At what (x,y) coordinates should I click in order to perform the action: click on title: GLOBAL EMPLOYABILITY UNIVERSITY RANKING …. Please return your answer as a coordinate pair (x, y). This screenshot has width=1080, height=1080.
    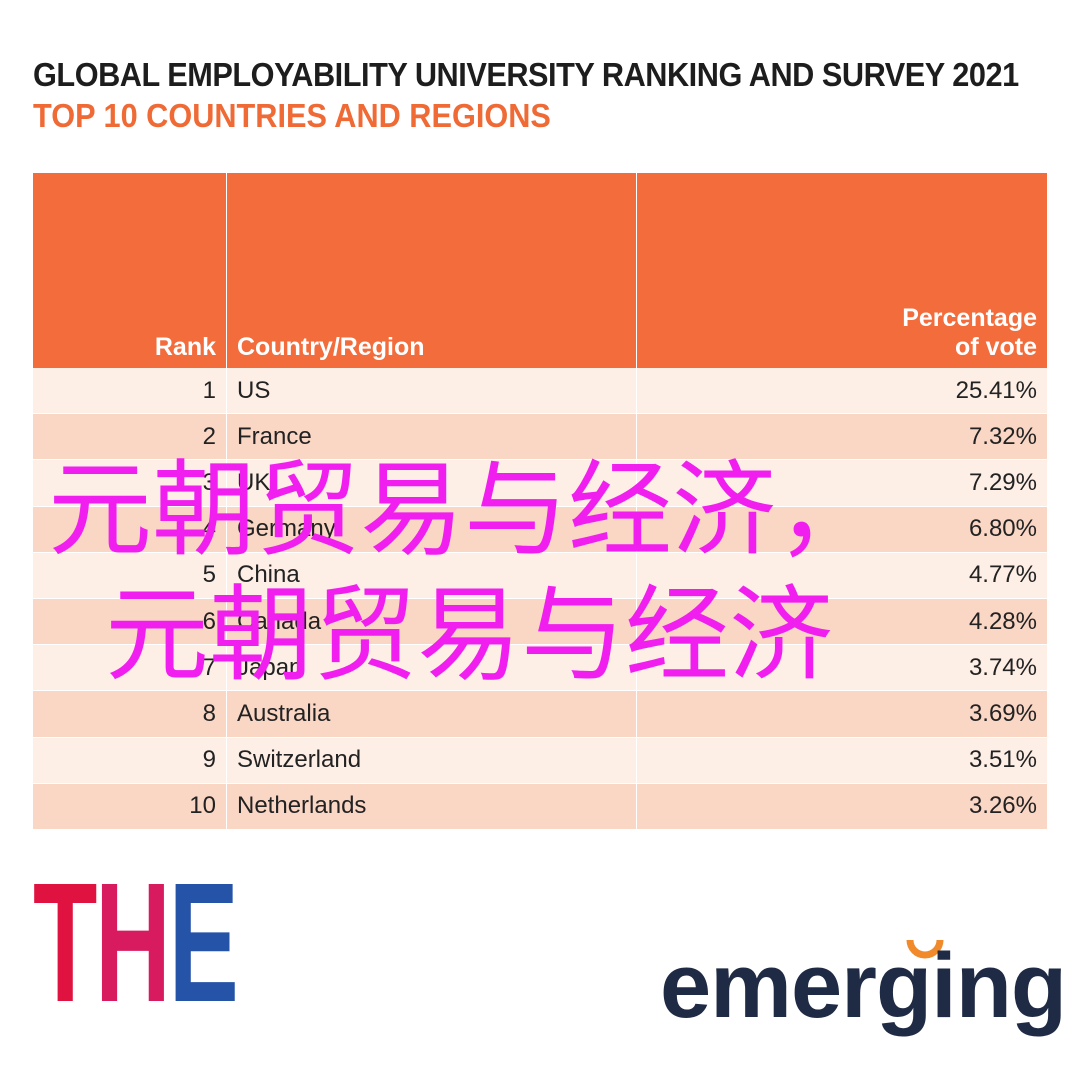
    Looking at the image, I should click on (526, 74).